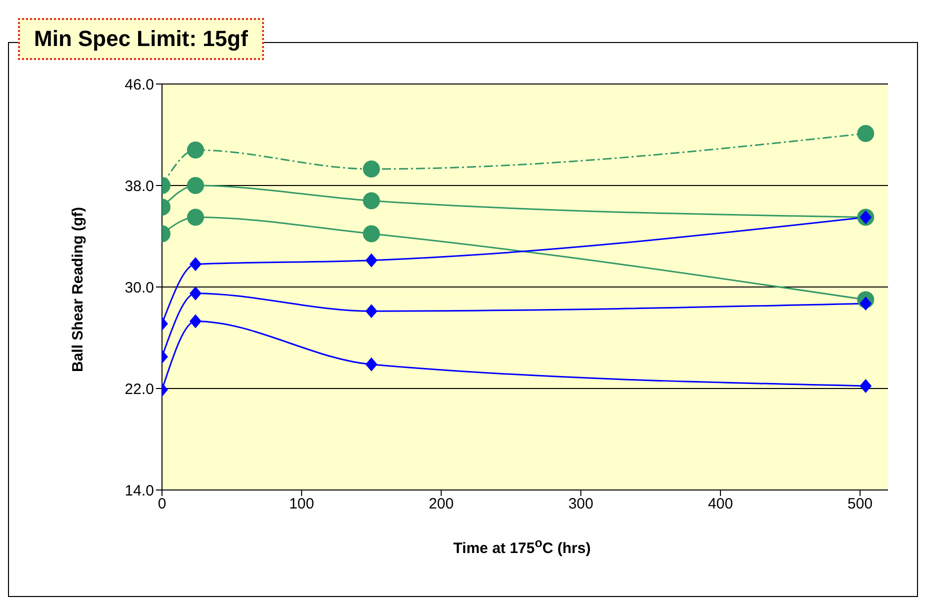  I want to click on y-tick-label: 30.0, so click(139, 287).